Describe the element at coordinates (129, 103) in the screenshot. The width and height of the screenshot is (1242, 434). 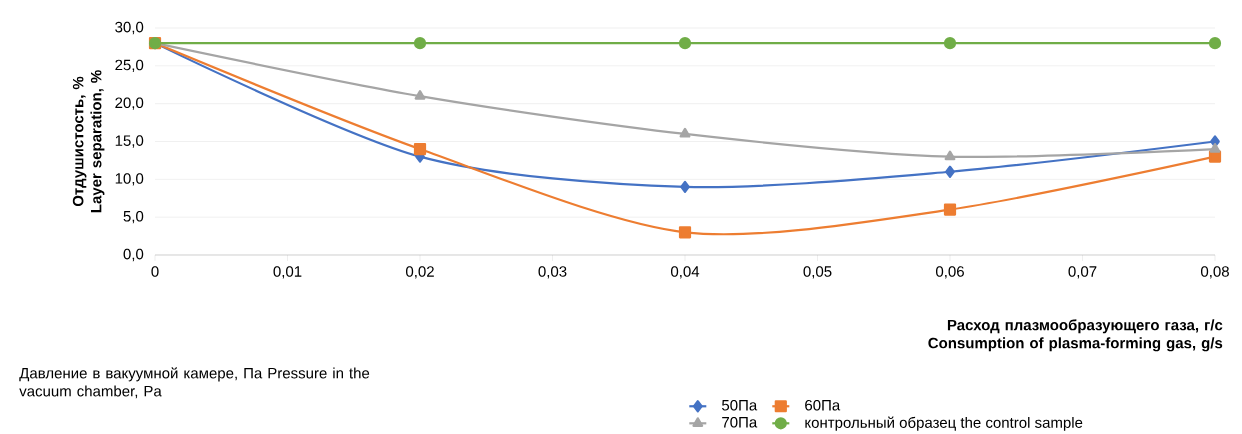
I see `y-tick-label: 20,0` at that location.